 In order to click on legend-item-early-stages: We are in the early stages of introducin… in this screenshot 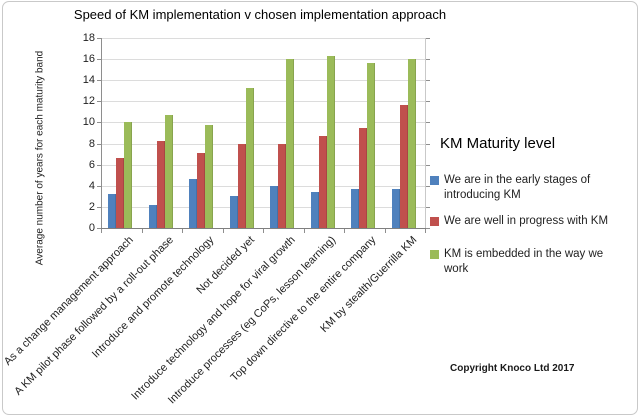, I will do `click(531, 188)`.